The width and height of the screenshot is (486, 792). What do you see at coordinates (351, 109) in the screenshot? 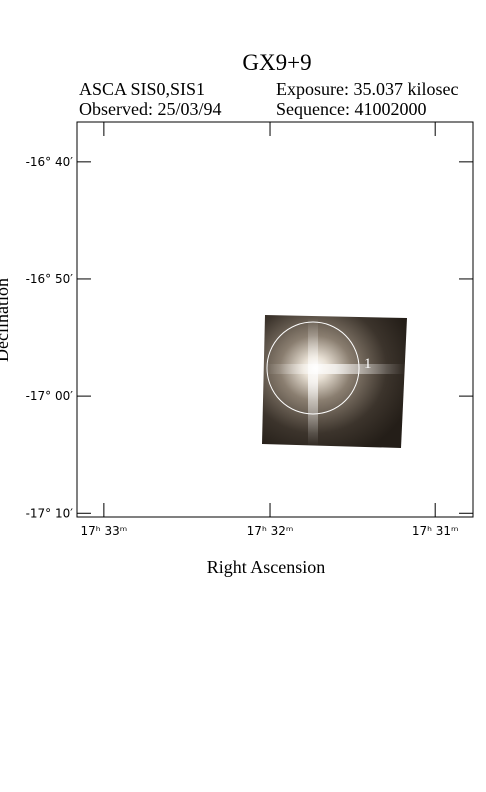
I see `sequence: Sequence: 41002000` at bounding box center [351, 109].